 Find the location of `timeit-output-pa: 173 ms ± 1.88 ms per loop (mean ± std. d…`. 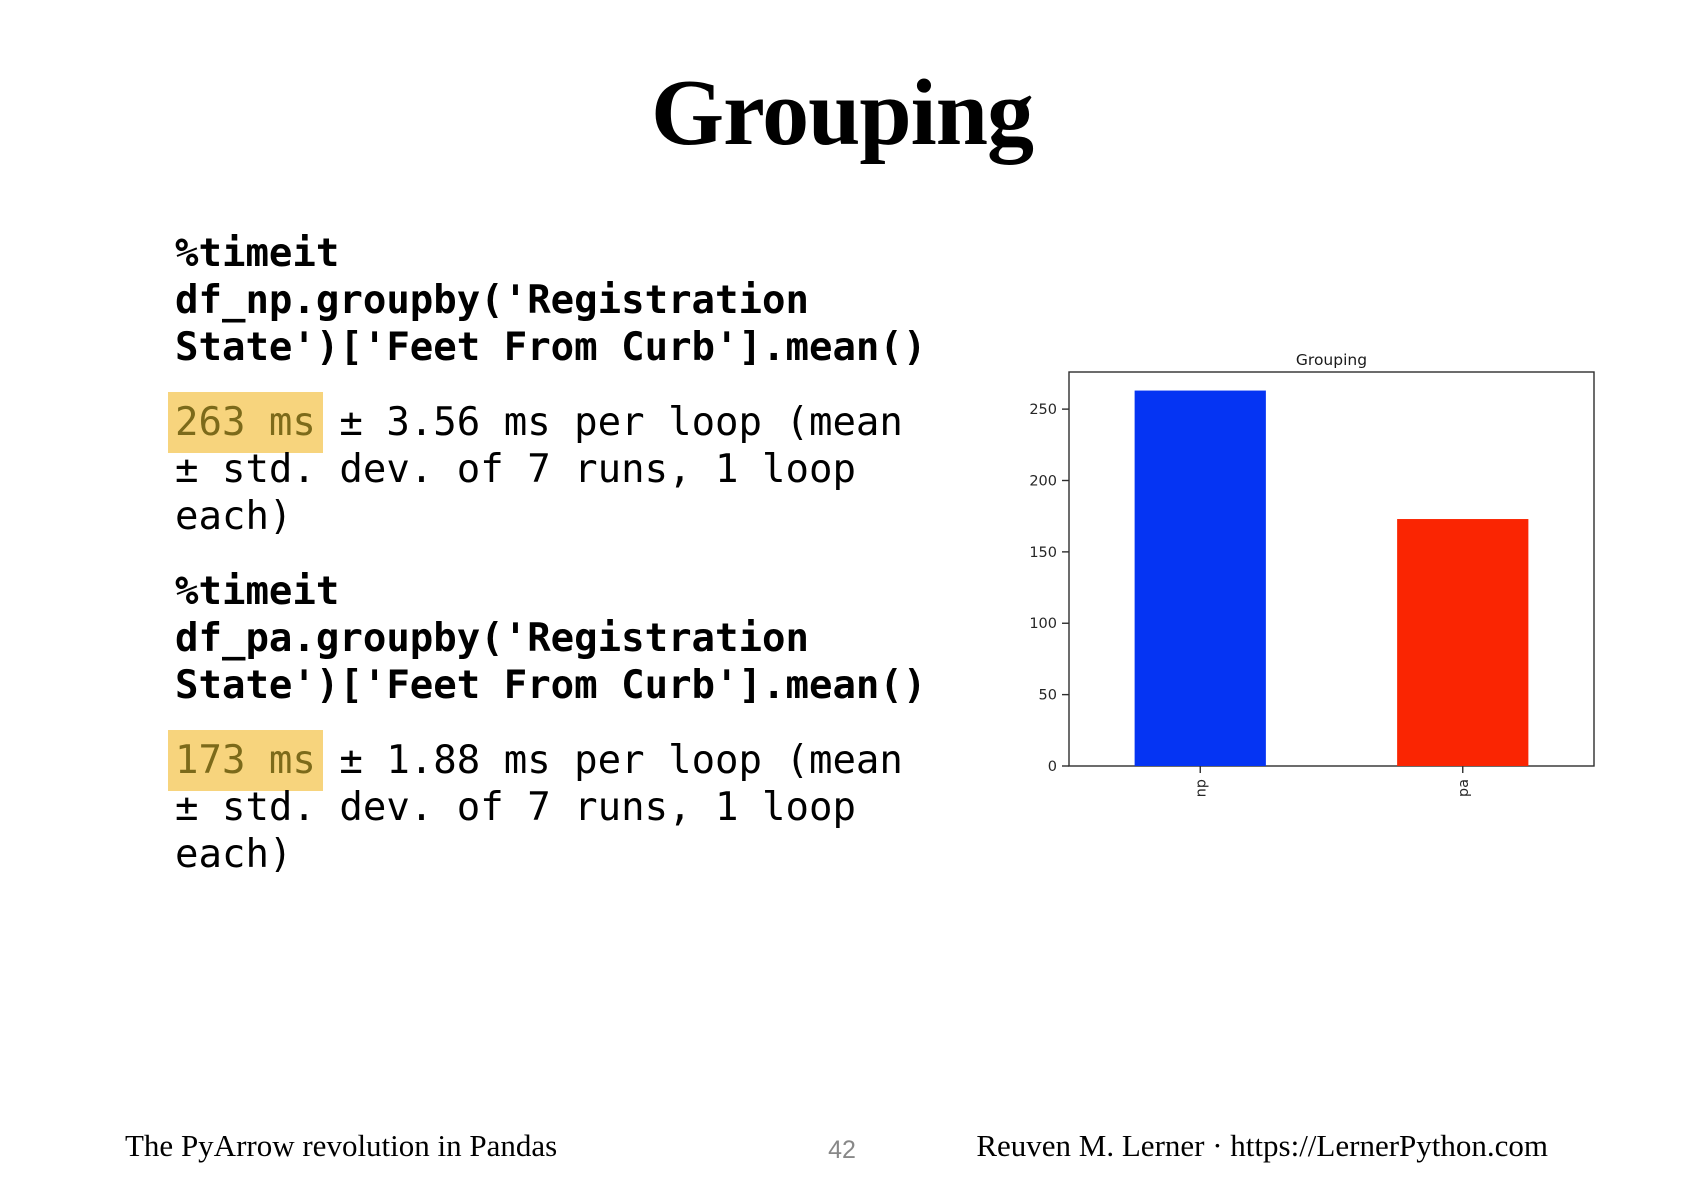

timeit-output-pa: 173 ms ± 1.88 ms per loop (mean ± std. d… is located at coordinates (555, 804).